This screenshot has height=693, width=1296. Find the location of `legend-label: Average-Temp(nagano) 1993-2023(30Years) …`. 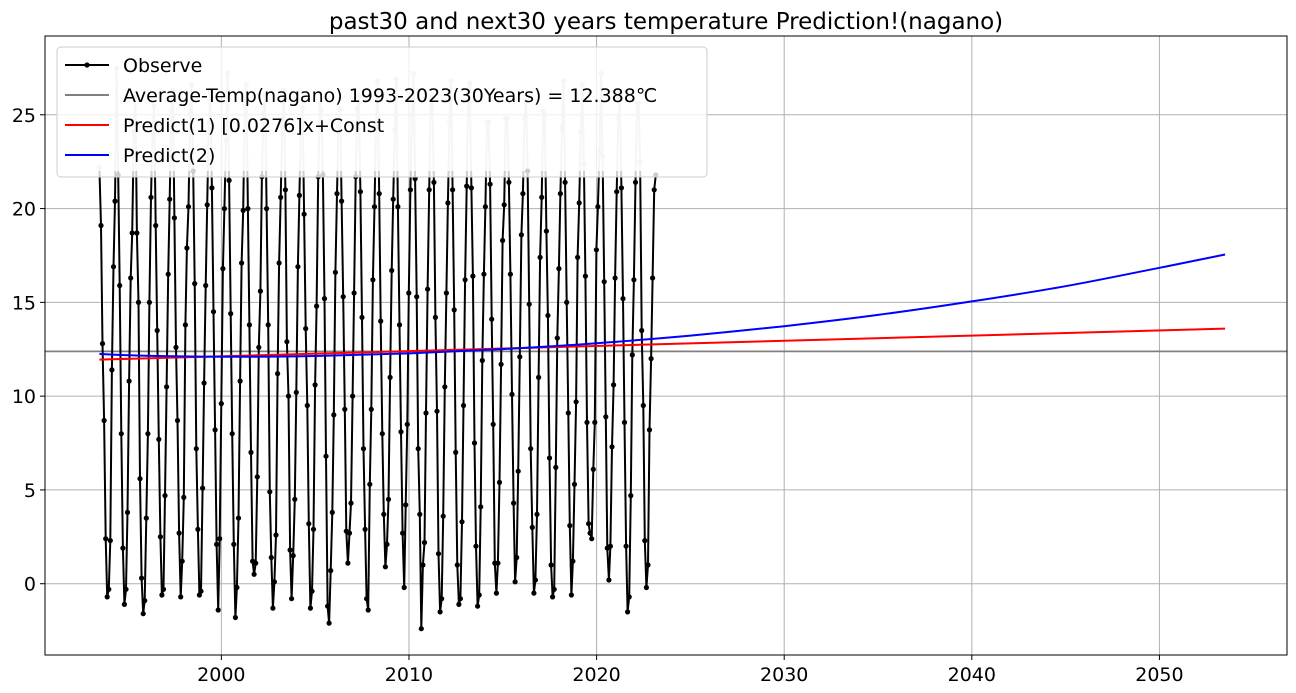

legend-label: Average-Temp(nagano) 1993-2023(30Years) … is located at coordinates (390, 96).